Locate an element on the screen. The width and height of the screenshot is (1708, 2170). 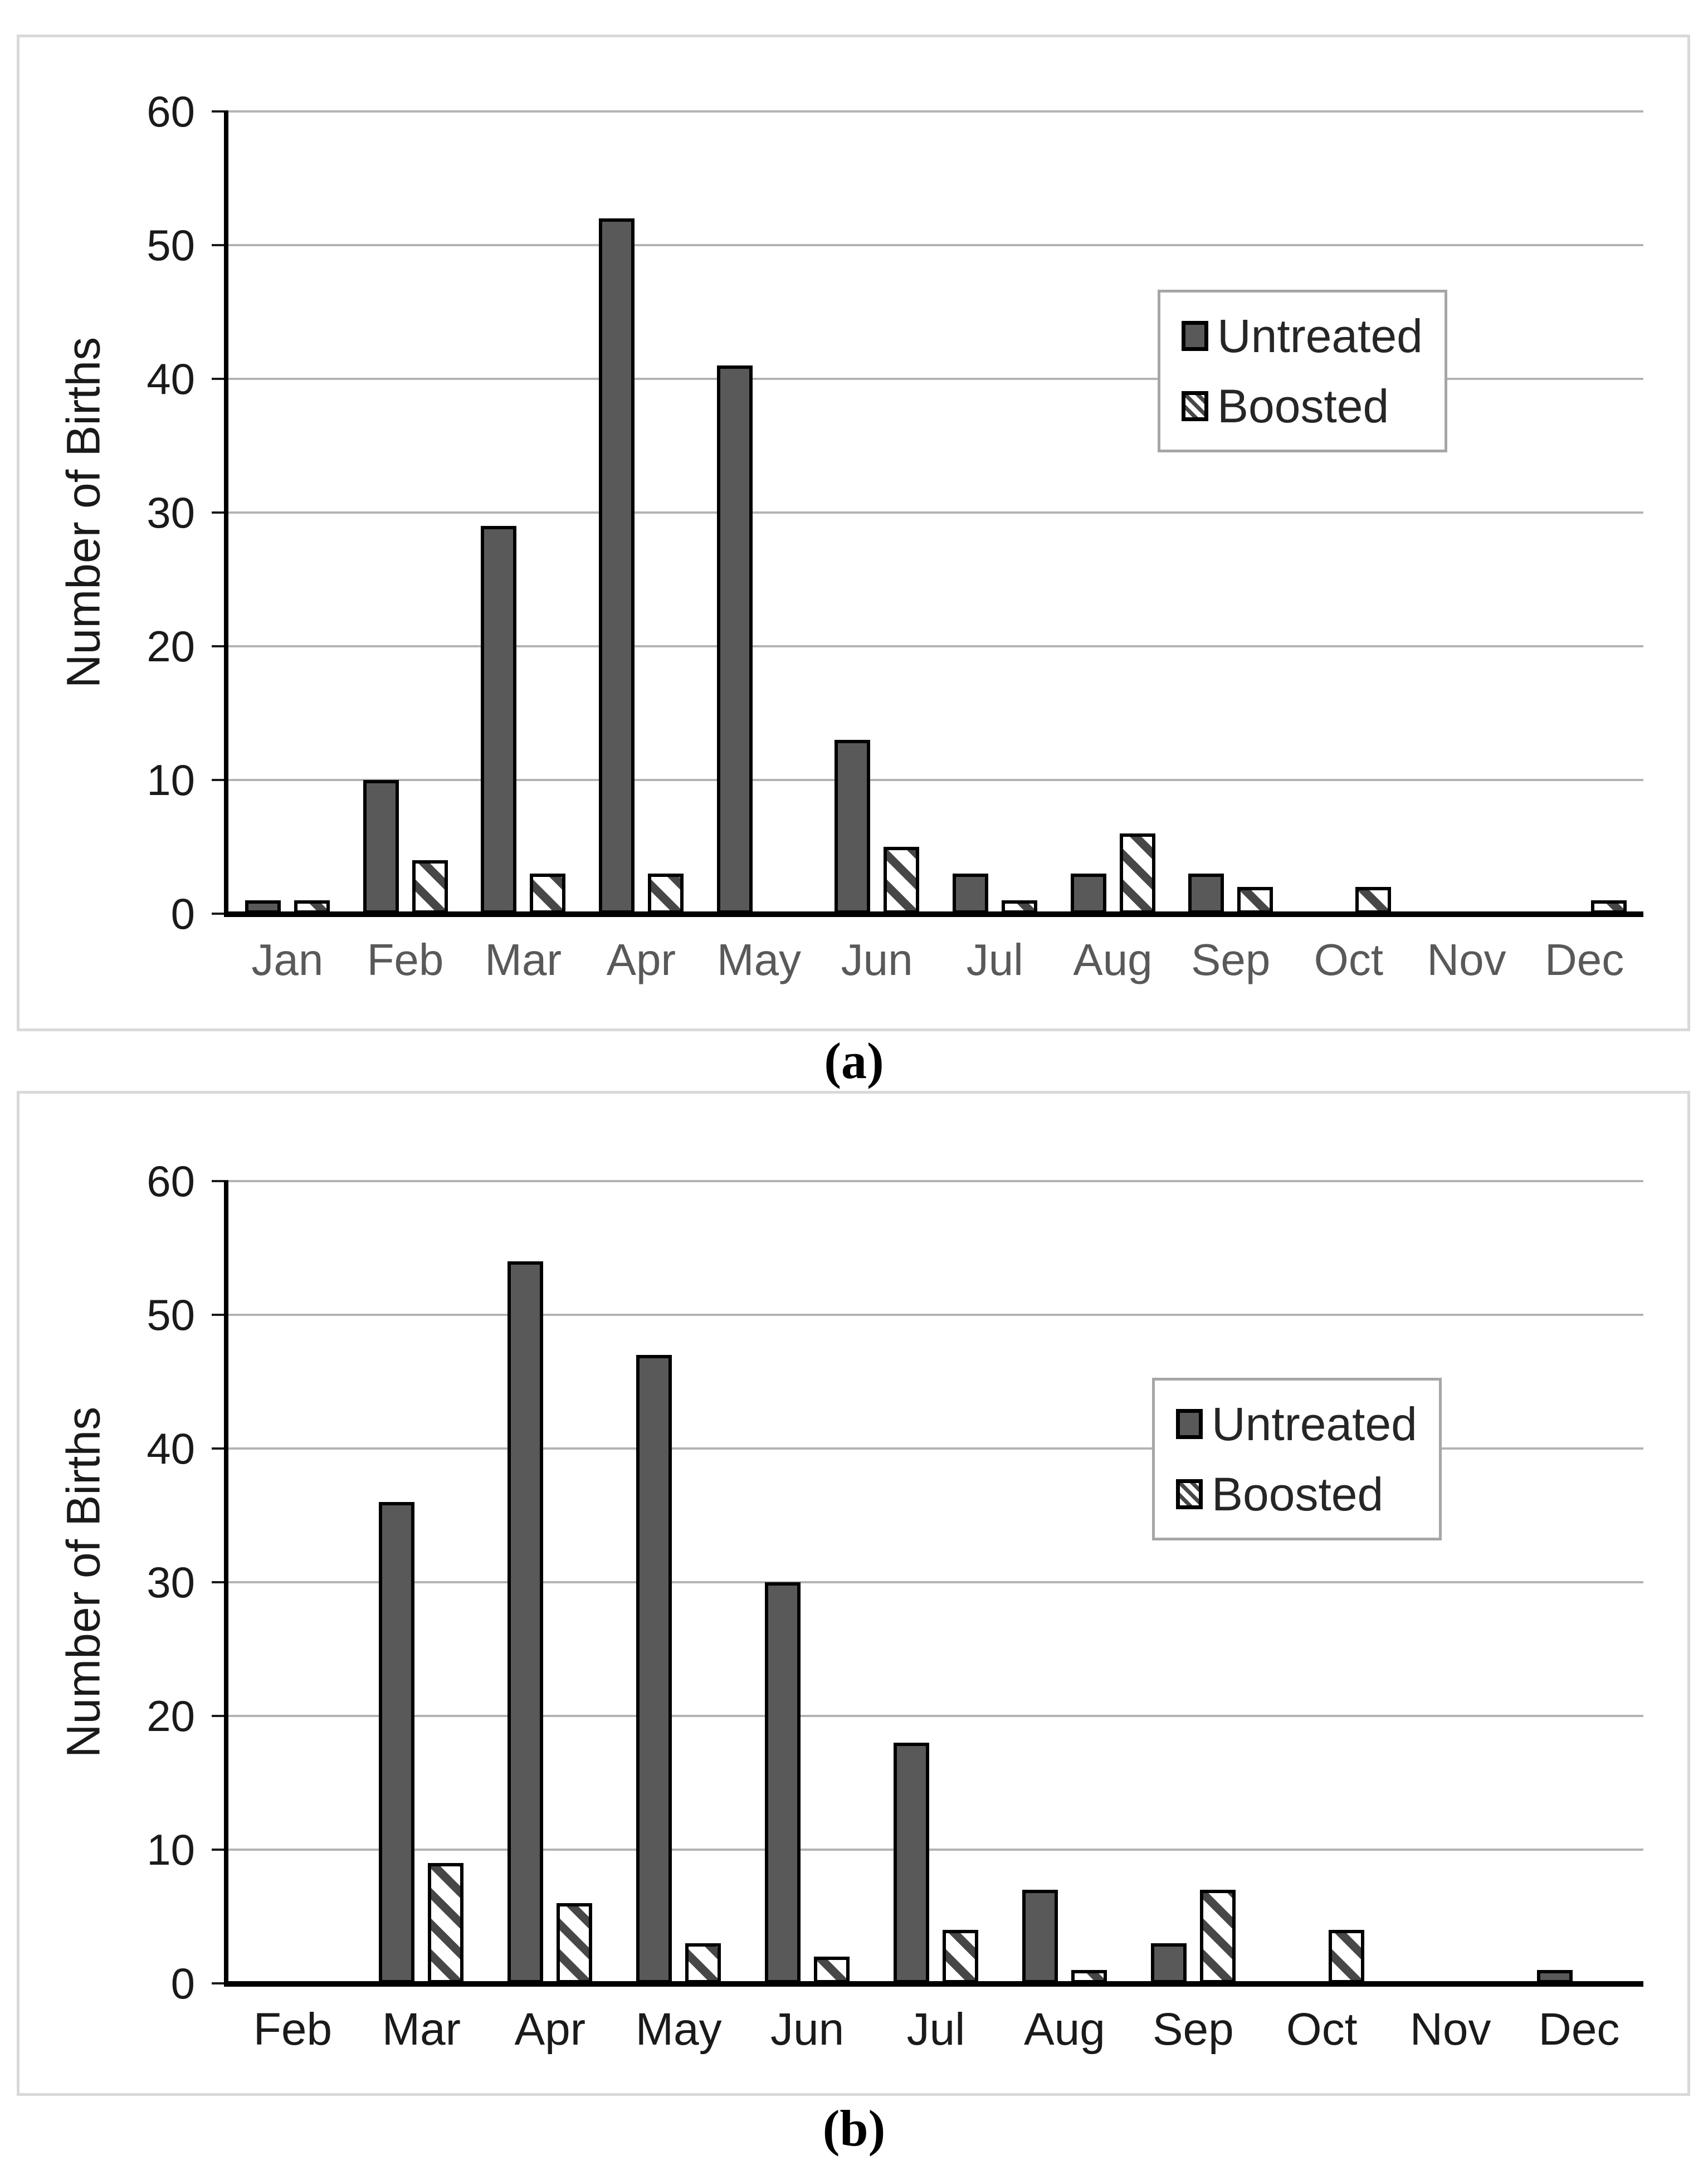
bar-boosted-aug is located at coordinates (1137, 873).